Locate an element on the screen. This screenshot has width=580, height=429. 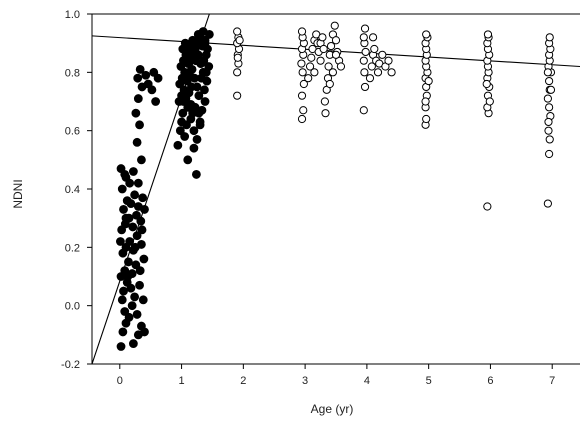
x-tick-label: 5 is located at coordinates (429, 381).